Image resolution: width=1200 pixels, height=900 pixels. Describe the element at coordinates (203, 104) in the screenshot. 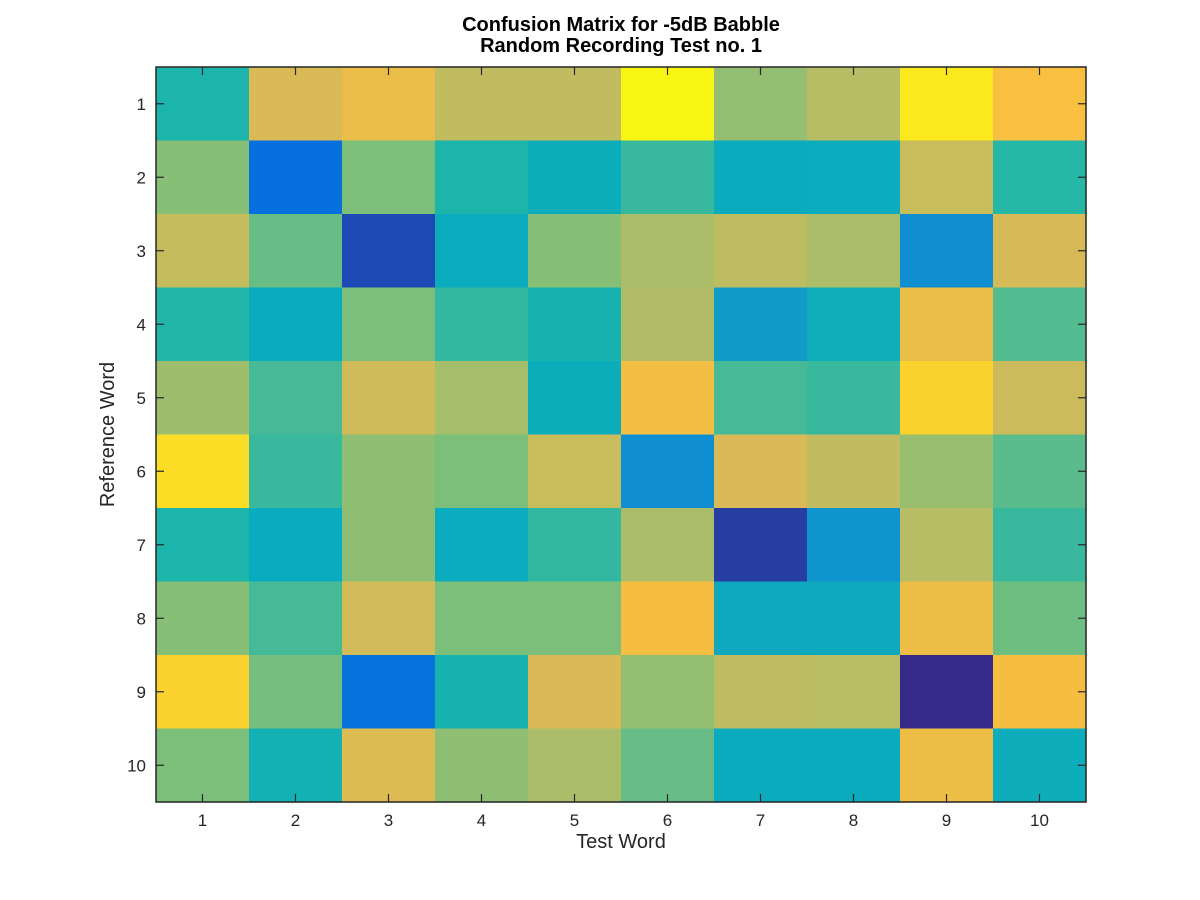

I see `heatmap-cell-r1-c1` at that location.